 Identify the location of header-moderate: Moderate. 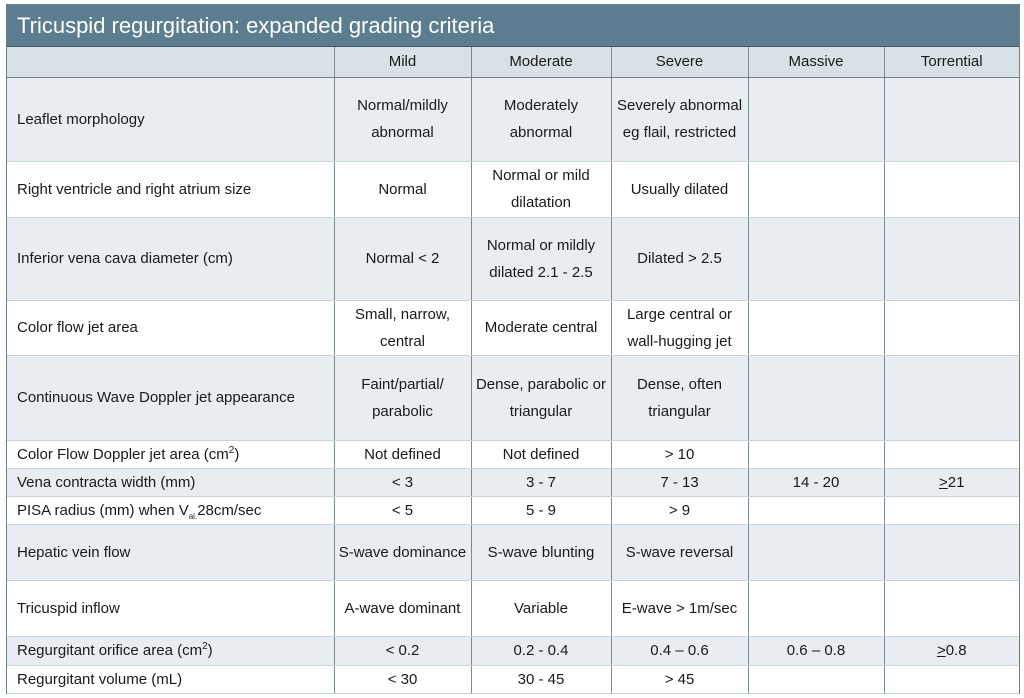
(541, 62).